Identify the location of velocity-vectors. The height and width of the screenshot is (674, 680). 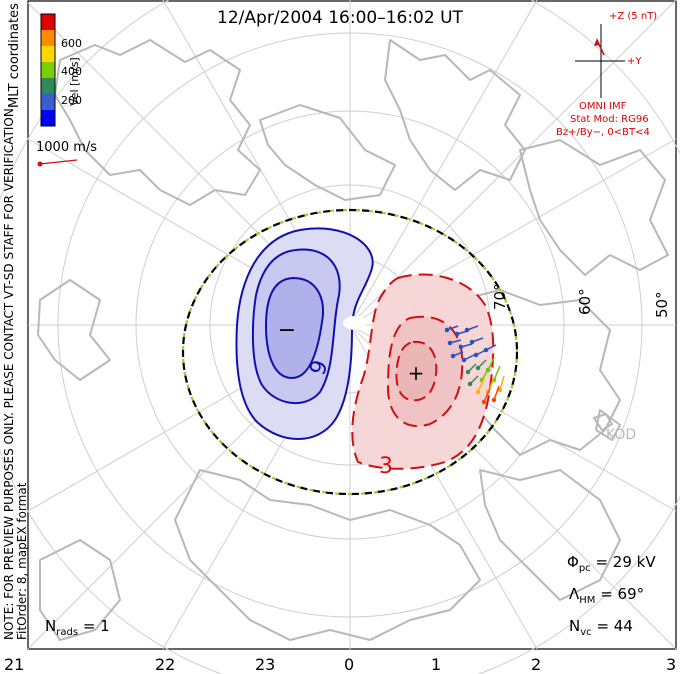
(474, 365).